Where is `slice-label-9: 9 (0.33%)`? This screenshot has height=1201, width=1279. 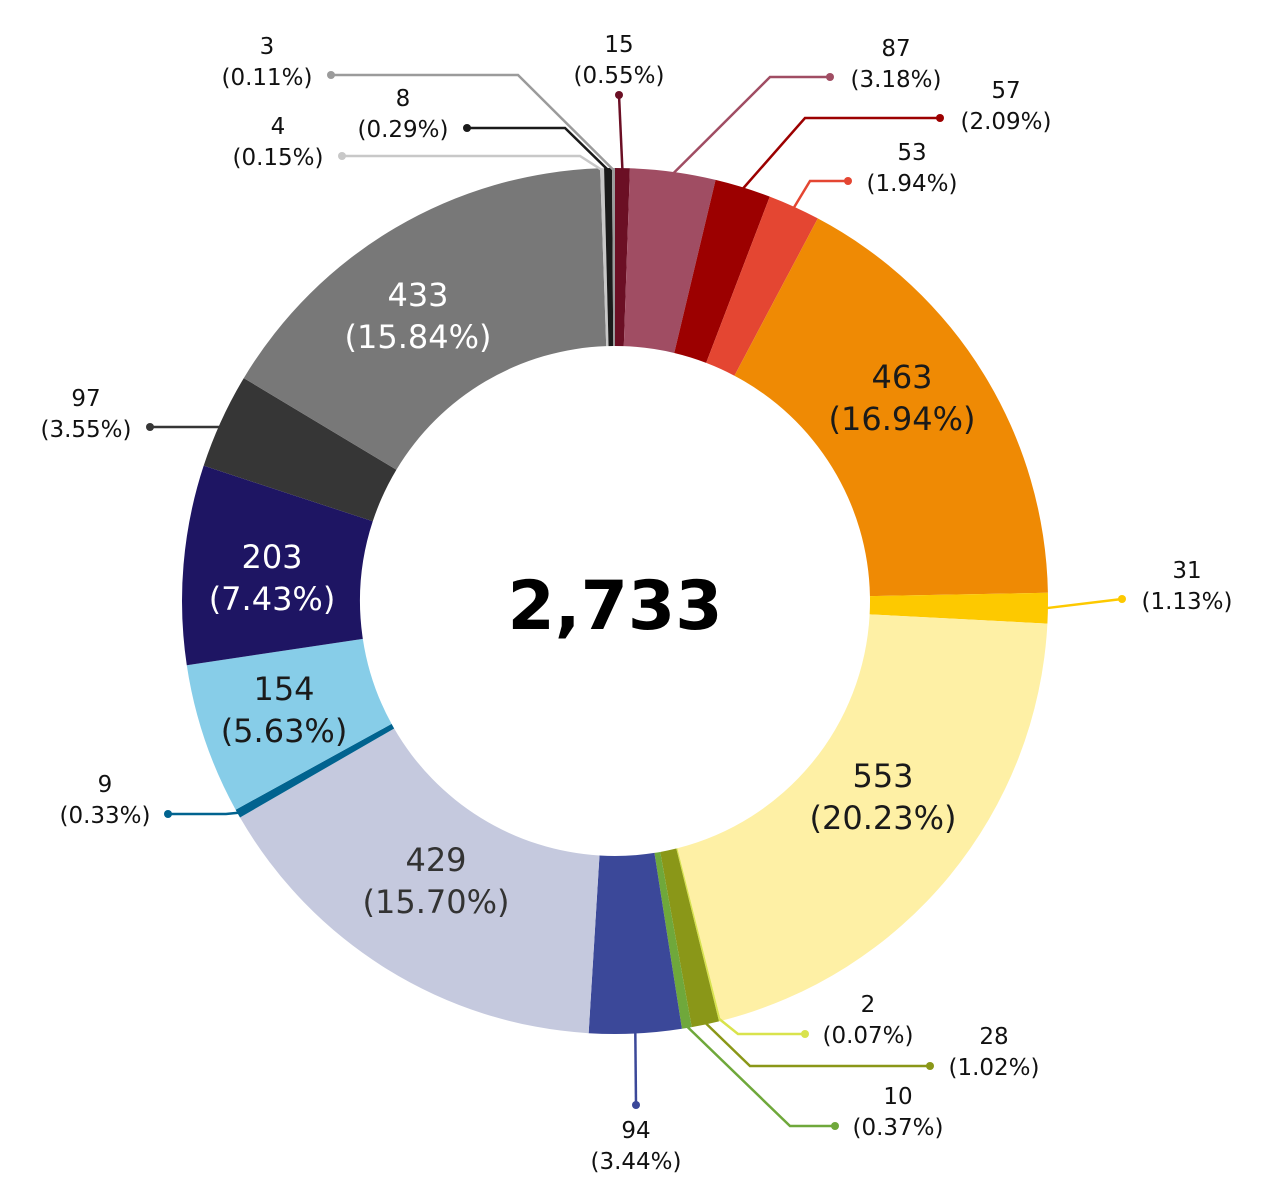 slice-label-9: 9 (0.33%) is located at coordinates (104, 800).